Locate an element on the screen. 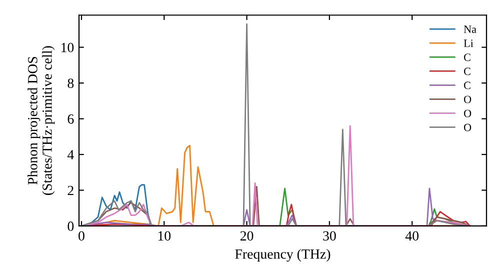 The image size is (500, 280). legend-label: Na is located at coordinates (470, 30).